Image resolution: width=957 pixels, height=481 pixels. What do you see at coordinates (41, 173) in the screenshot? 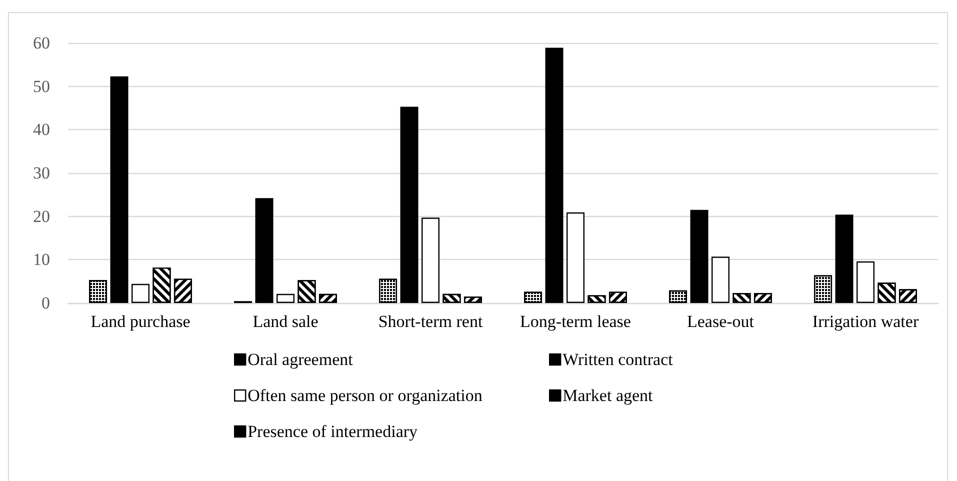
I see `y-tick-label: 30` at bounding box center [41, 173].